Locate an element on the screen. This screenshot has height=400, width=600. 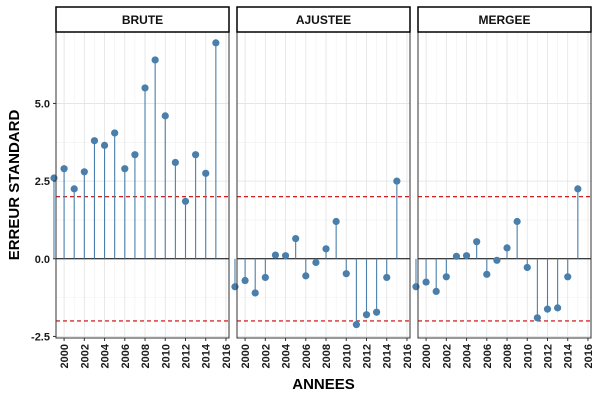
y-tick-label: 0.0 is located at coordinates (42, 260).